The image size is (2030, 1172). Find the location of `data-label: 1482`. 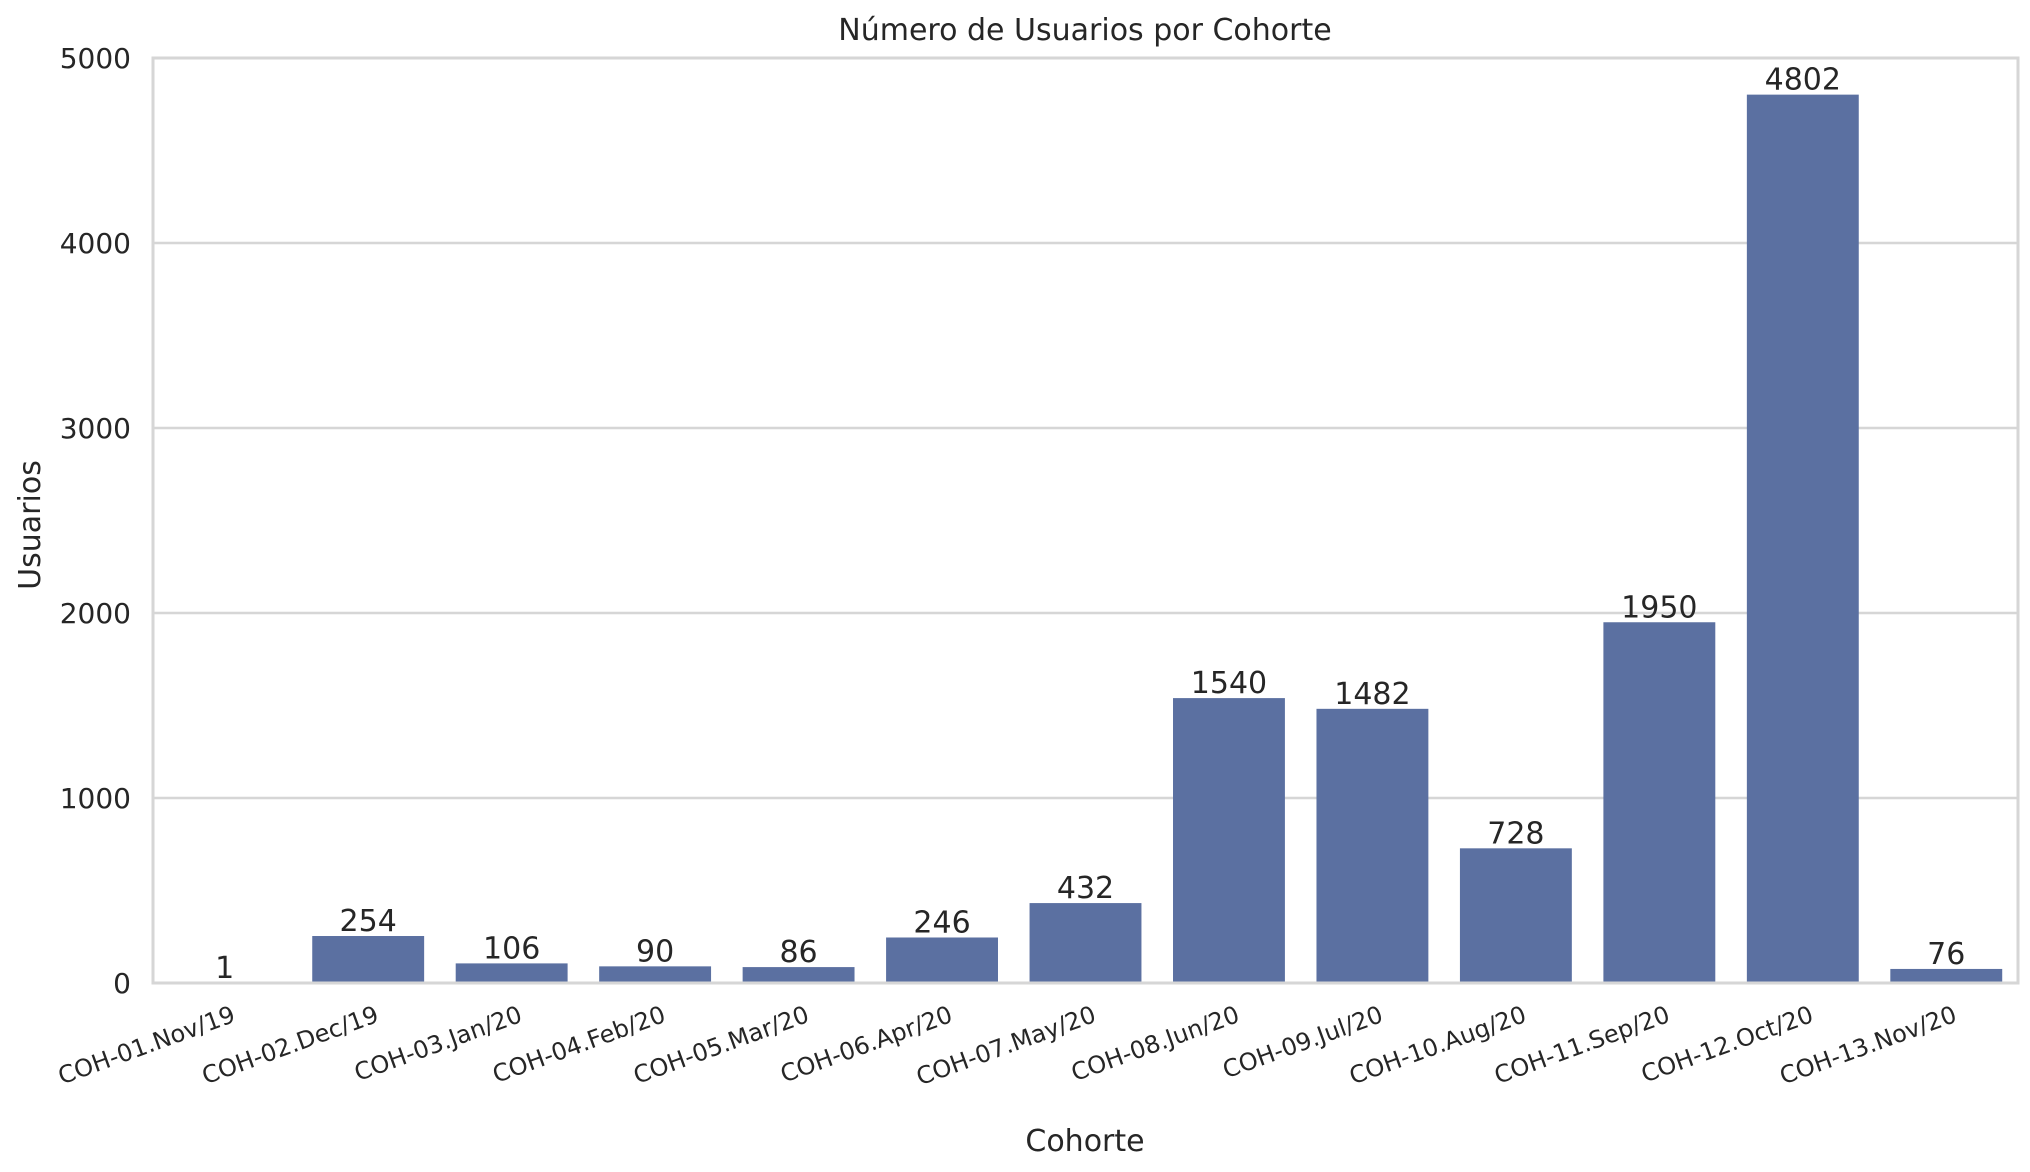

data-label: 1482 is located at coordinates (1372, 694).